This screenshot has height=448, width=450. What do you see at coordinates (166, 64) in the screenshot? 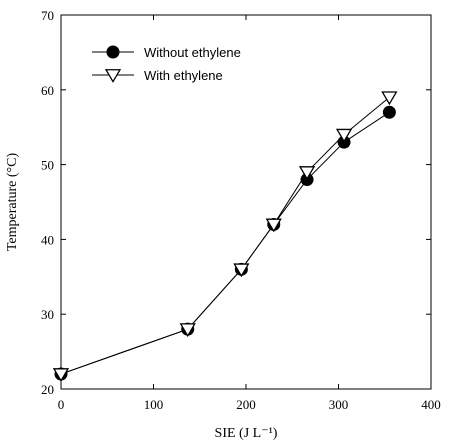
I see `legend: Without ethylene With ethylene` at bounding box center [166, 64].